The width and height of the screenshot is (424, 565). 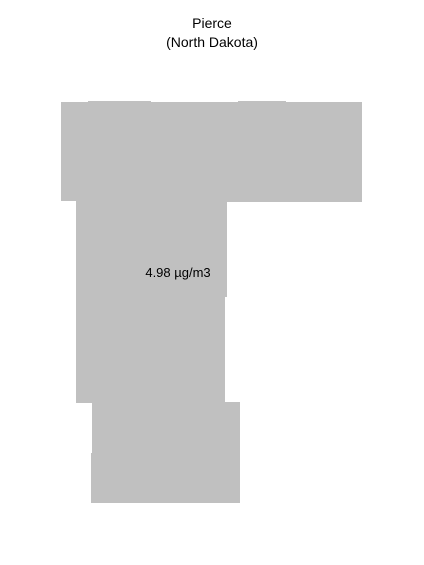 I want to click on map-title: Pierce (North Dakota), so click(x=212, y=33).